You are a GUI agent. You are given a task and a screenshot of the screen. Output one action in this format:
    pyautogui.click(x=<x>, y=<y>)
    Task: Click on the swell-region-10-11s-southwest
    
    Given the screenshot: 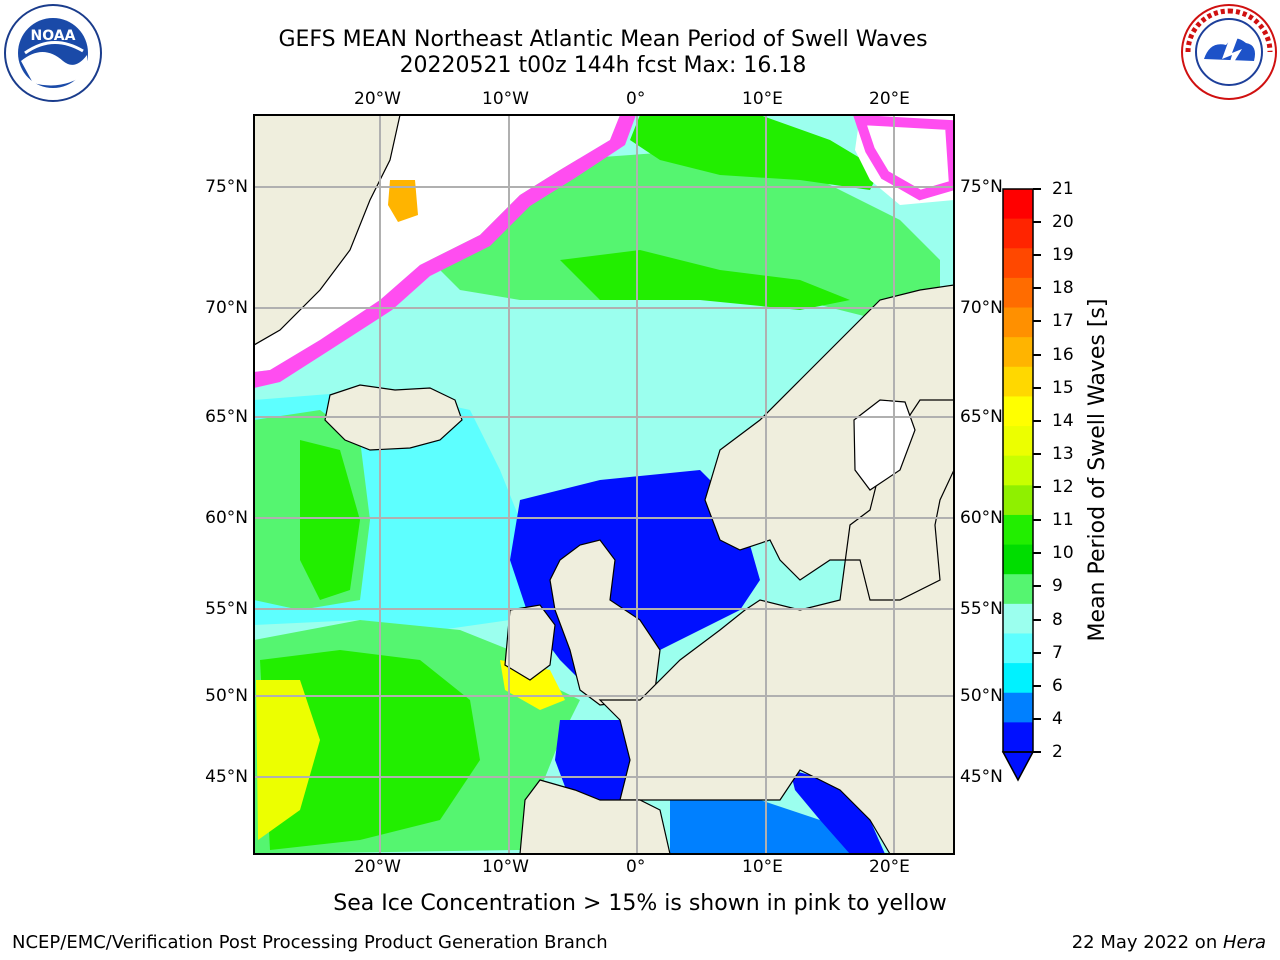 What is the action you would take?
    pyautogui.click(x=370, y=750)
    